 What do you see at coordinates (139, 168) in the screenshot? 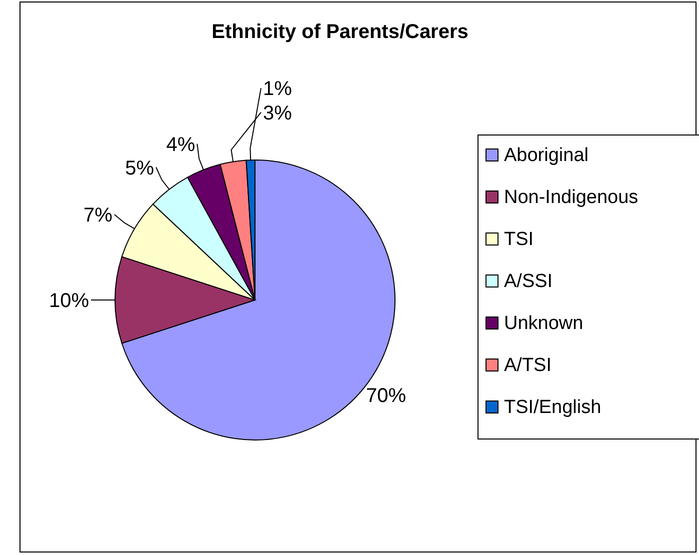
I see `data-label: 5%` at bounding box center [139, 168].